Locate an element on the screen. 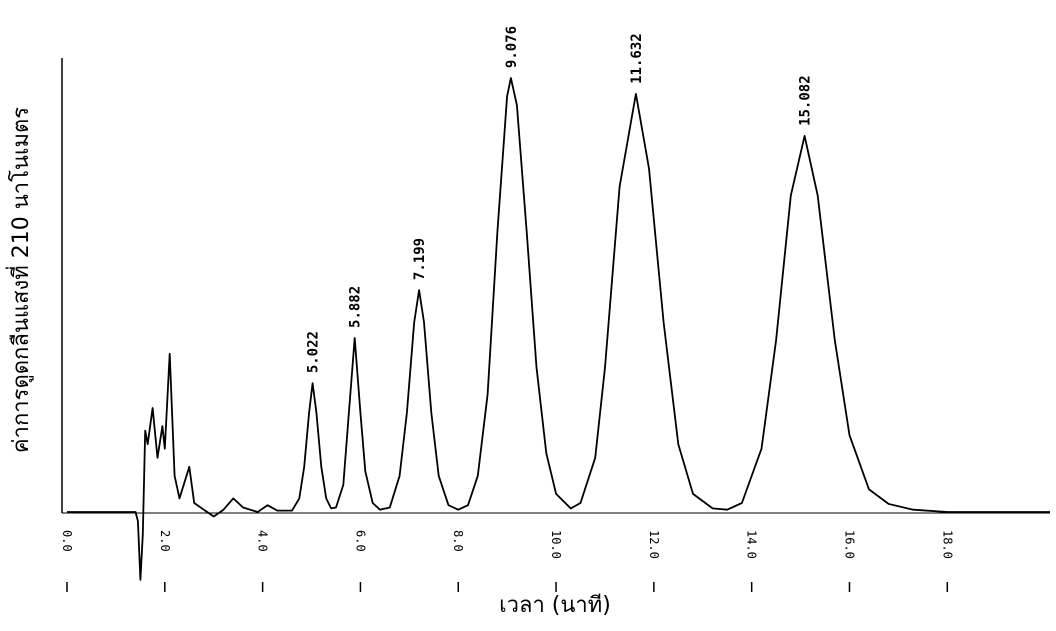 This screenshot has height=631, width=1056. x-tick-label: 16.0 is located at coordinates (849, 544).